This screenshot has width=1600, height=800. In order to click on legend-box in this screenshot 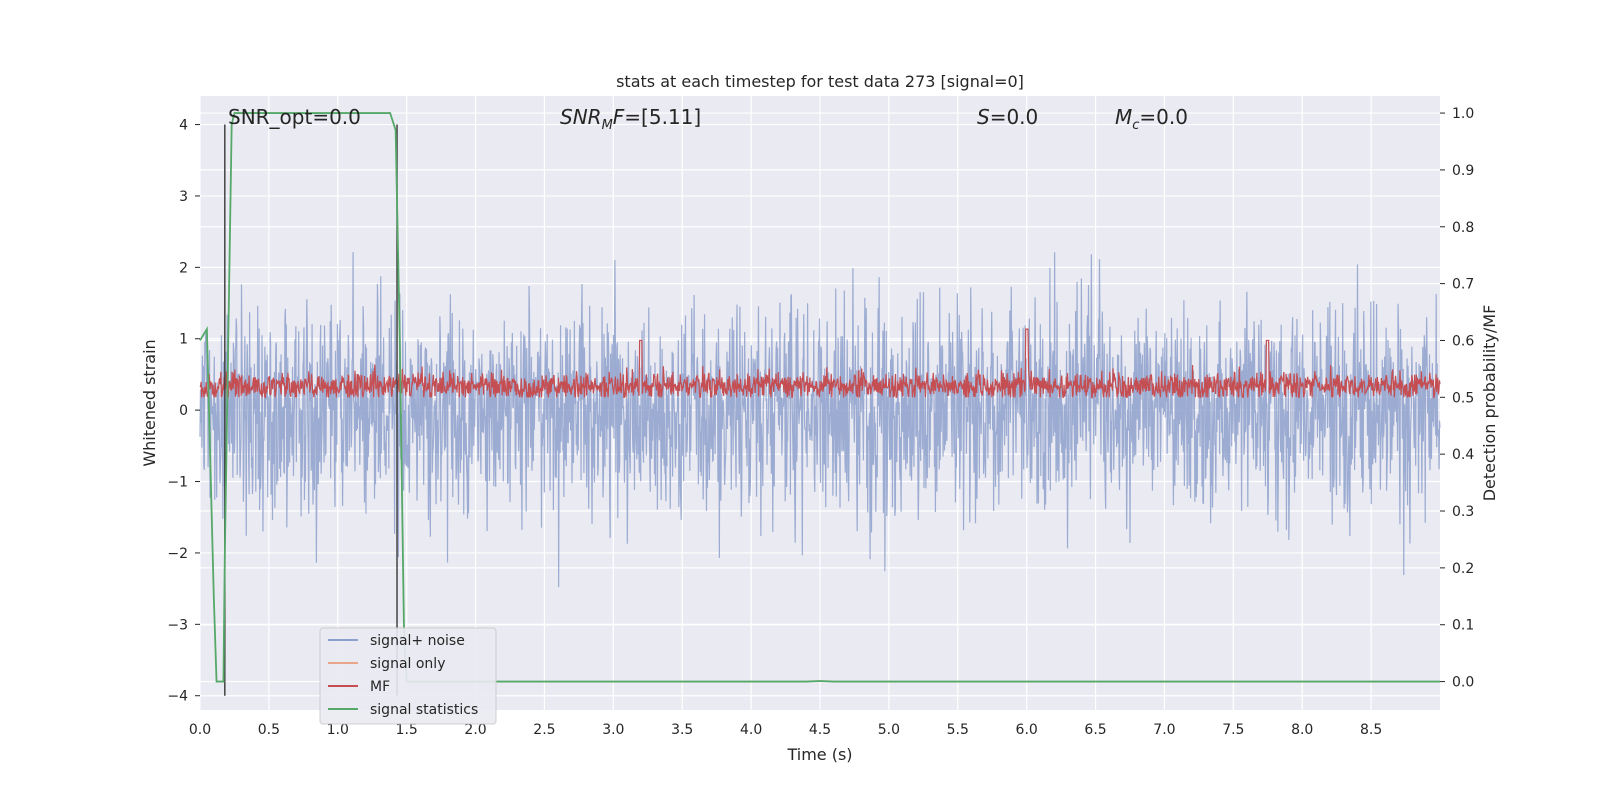, I will do `click(408, 676)`.